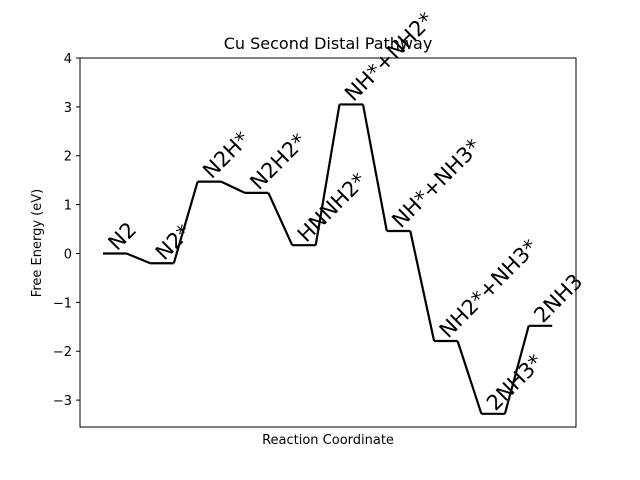 The height and width of the screenshot is (480, 640). Describe the element at coordinates (123, 237) in the screenshot. I see `state-label-0: N2` at that location.